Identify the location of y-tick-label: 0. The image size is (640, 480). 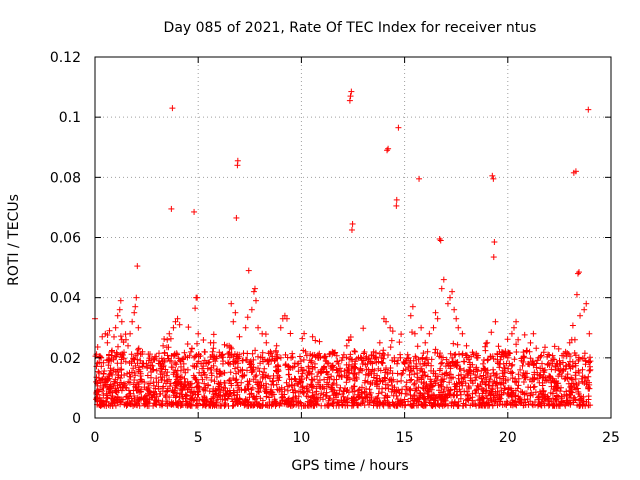
(76, 419).